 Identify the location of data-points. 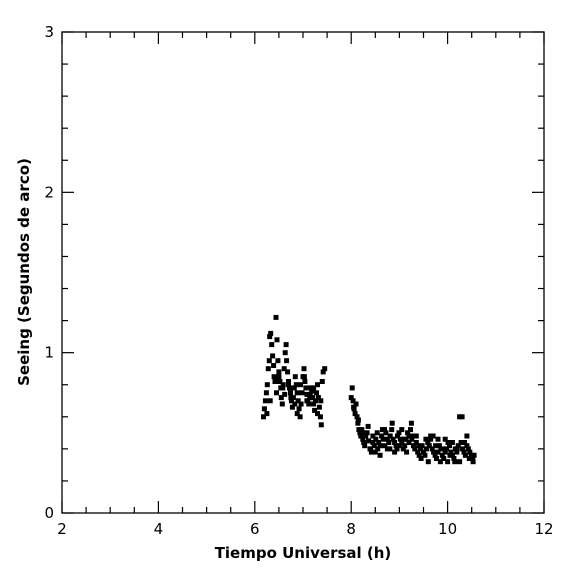
(369, 389).